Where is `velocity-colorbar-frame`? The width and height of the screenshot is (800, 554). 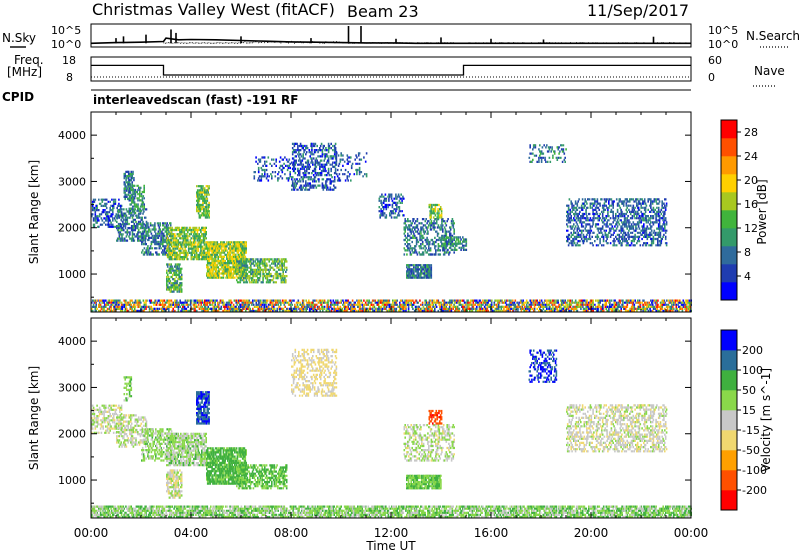 velocity-colorbar-frame is located at coordinates (729, 420).